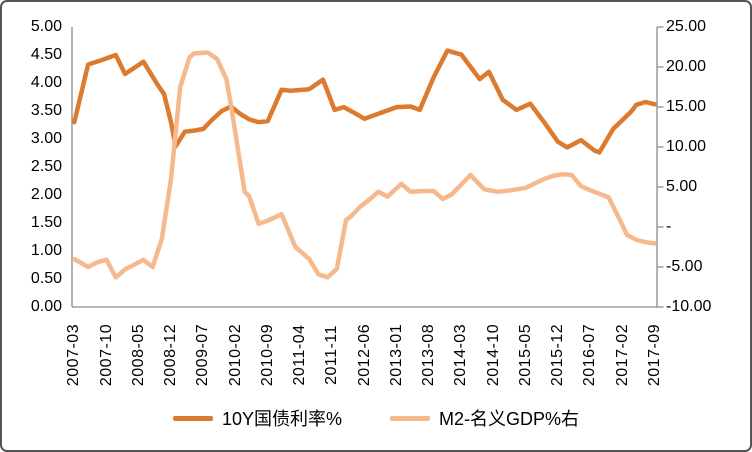 The width and height of the screenshot is (752, 452). Describe the element at coordinates (557, 355) in the screenshot. I see `x-axis-label: 2015-12` at that location.